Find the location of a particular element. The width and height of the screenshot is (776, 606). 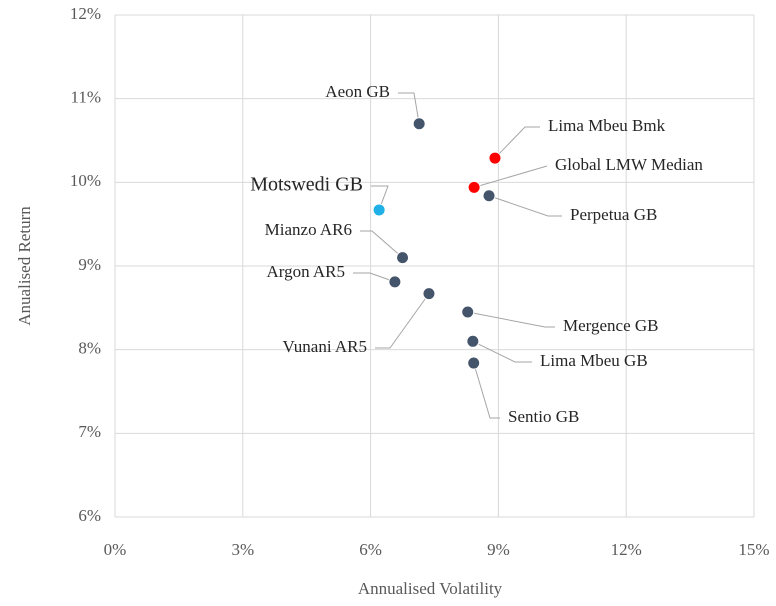

y-axis-title: Anualised Return is located at coordinates (24, 266).